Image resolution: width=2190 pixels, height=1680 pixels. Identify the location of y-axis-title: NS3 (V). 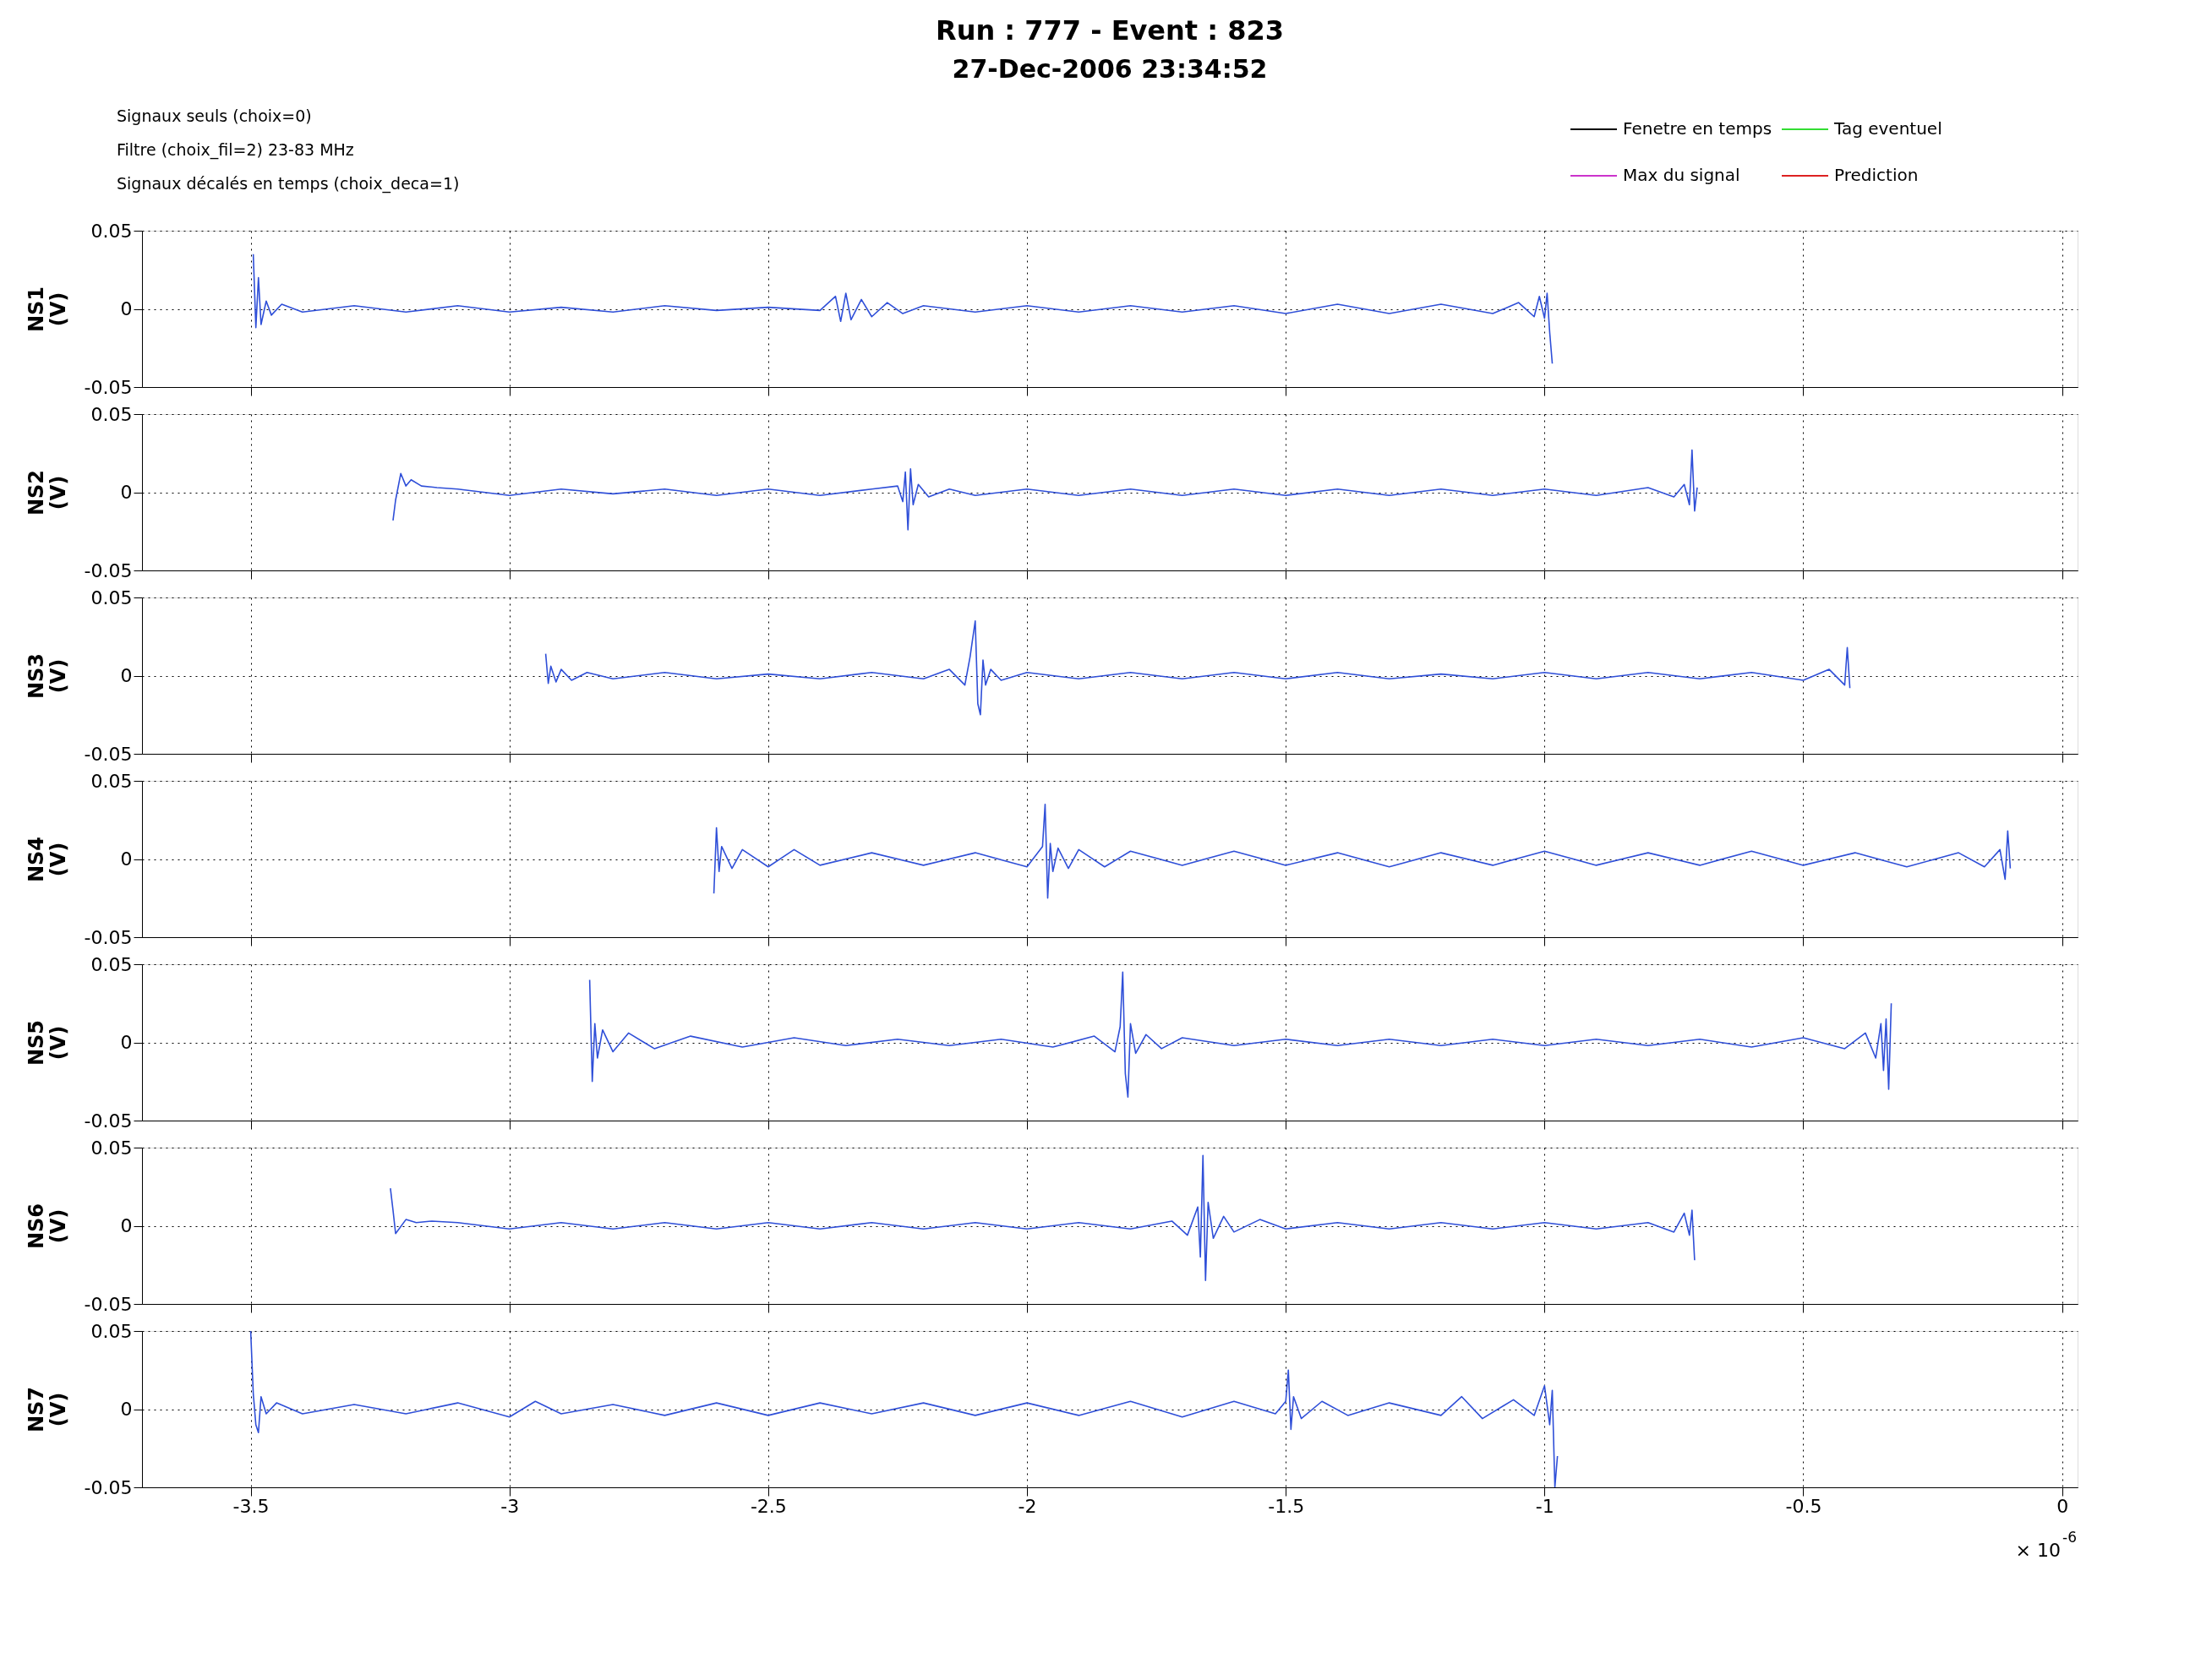
(47, 676).